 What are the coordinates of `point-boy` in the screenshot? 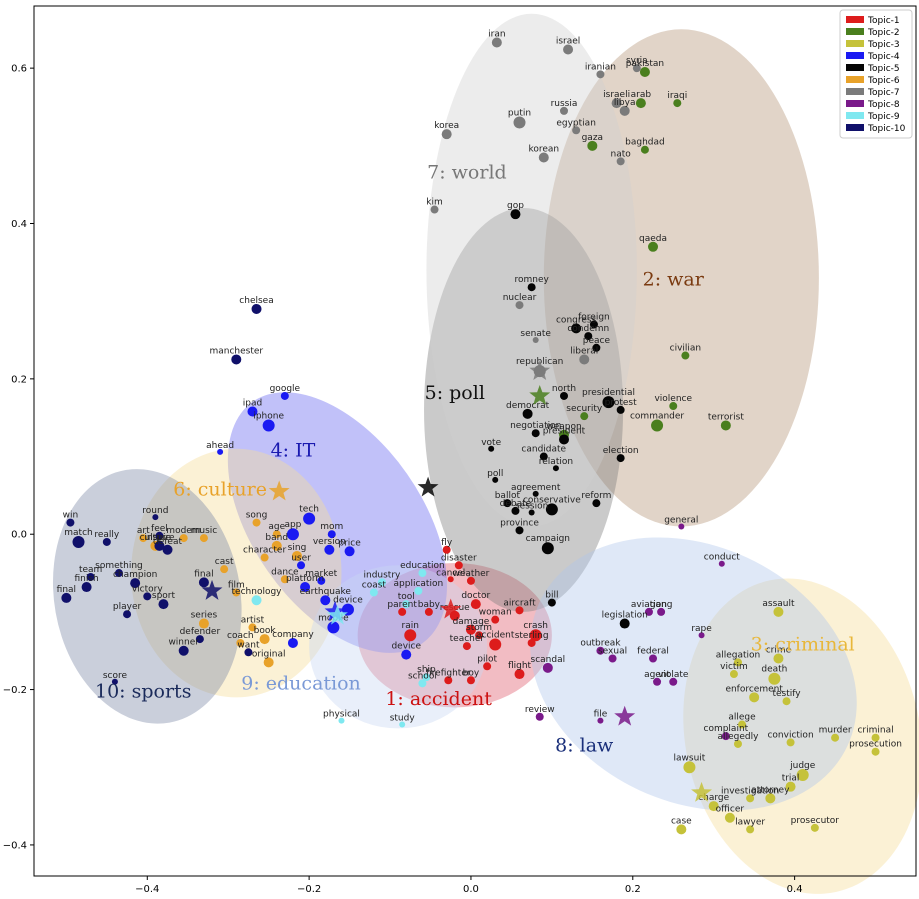 It's located at (470, 680).